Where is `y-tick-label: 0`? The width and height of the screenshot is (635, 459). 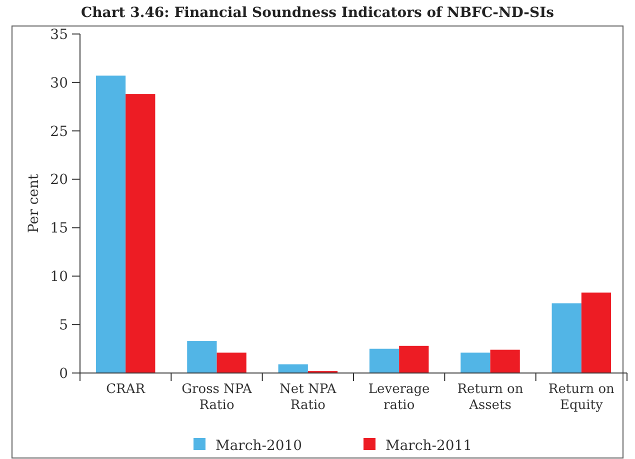
y-tick-label: 0 is located at coordinates (63, 374).